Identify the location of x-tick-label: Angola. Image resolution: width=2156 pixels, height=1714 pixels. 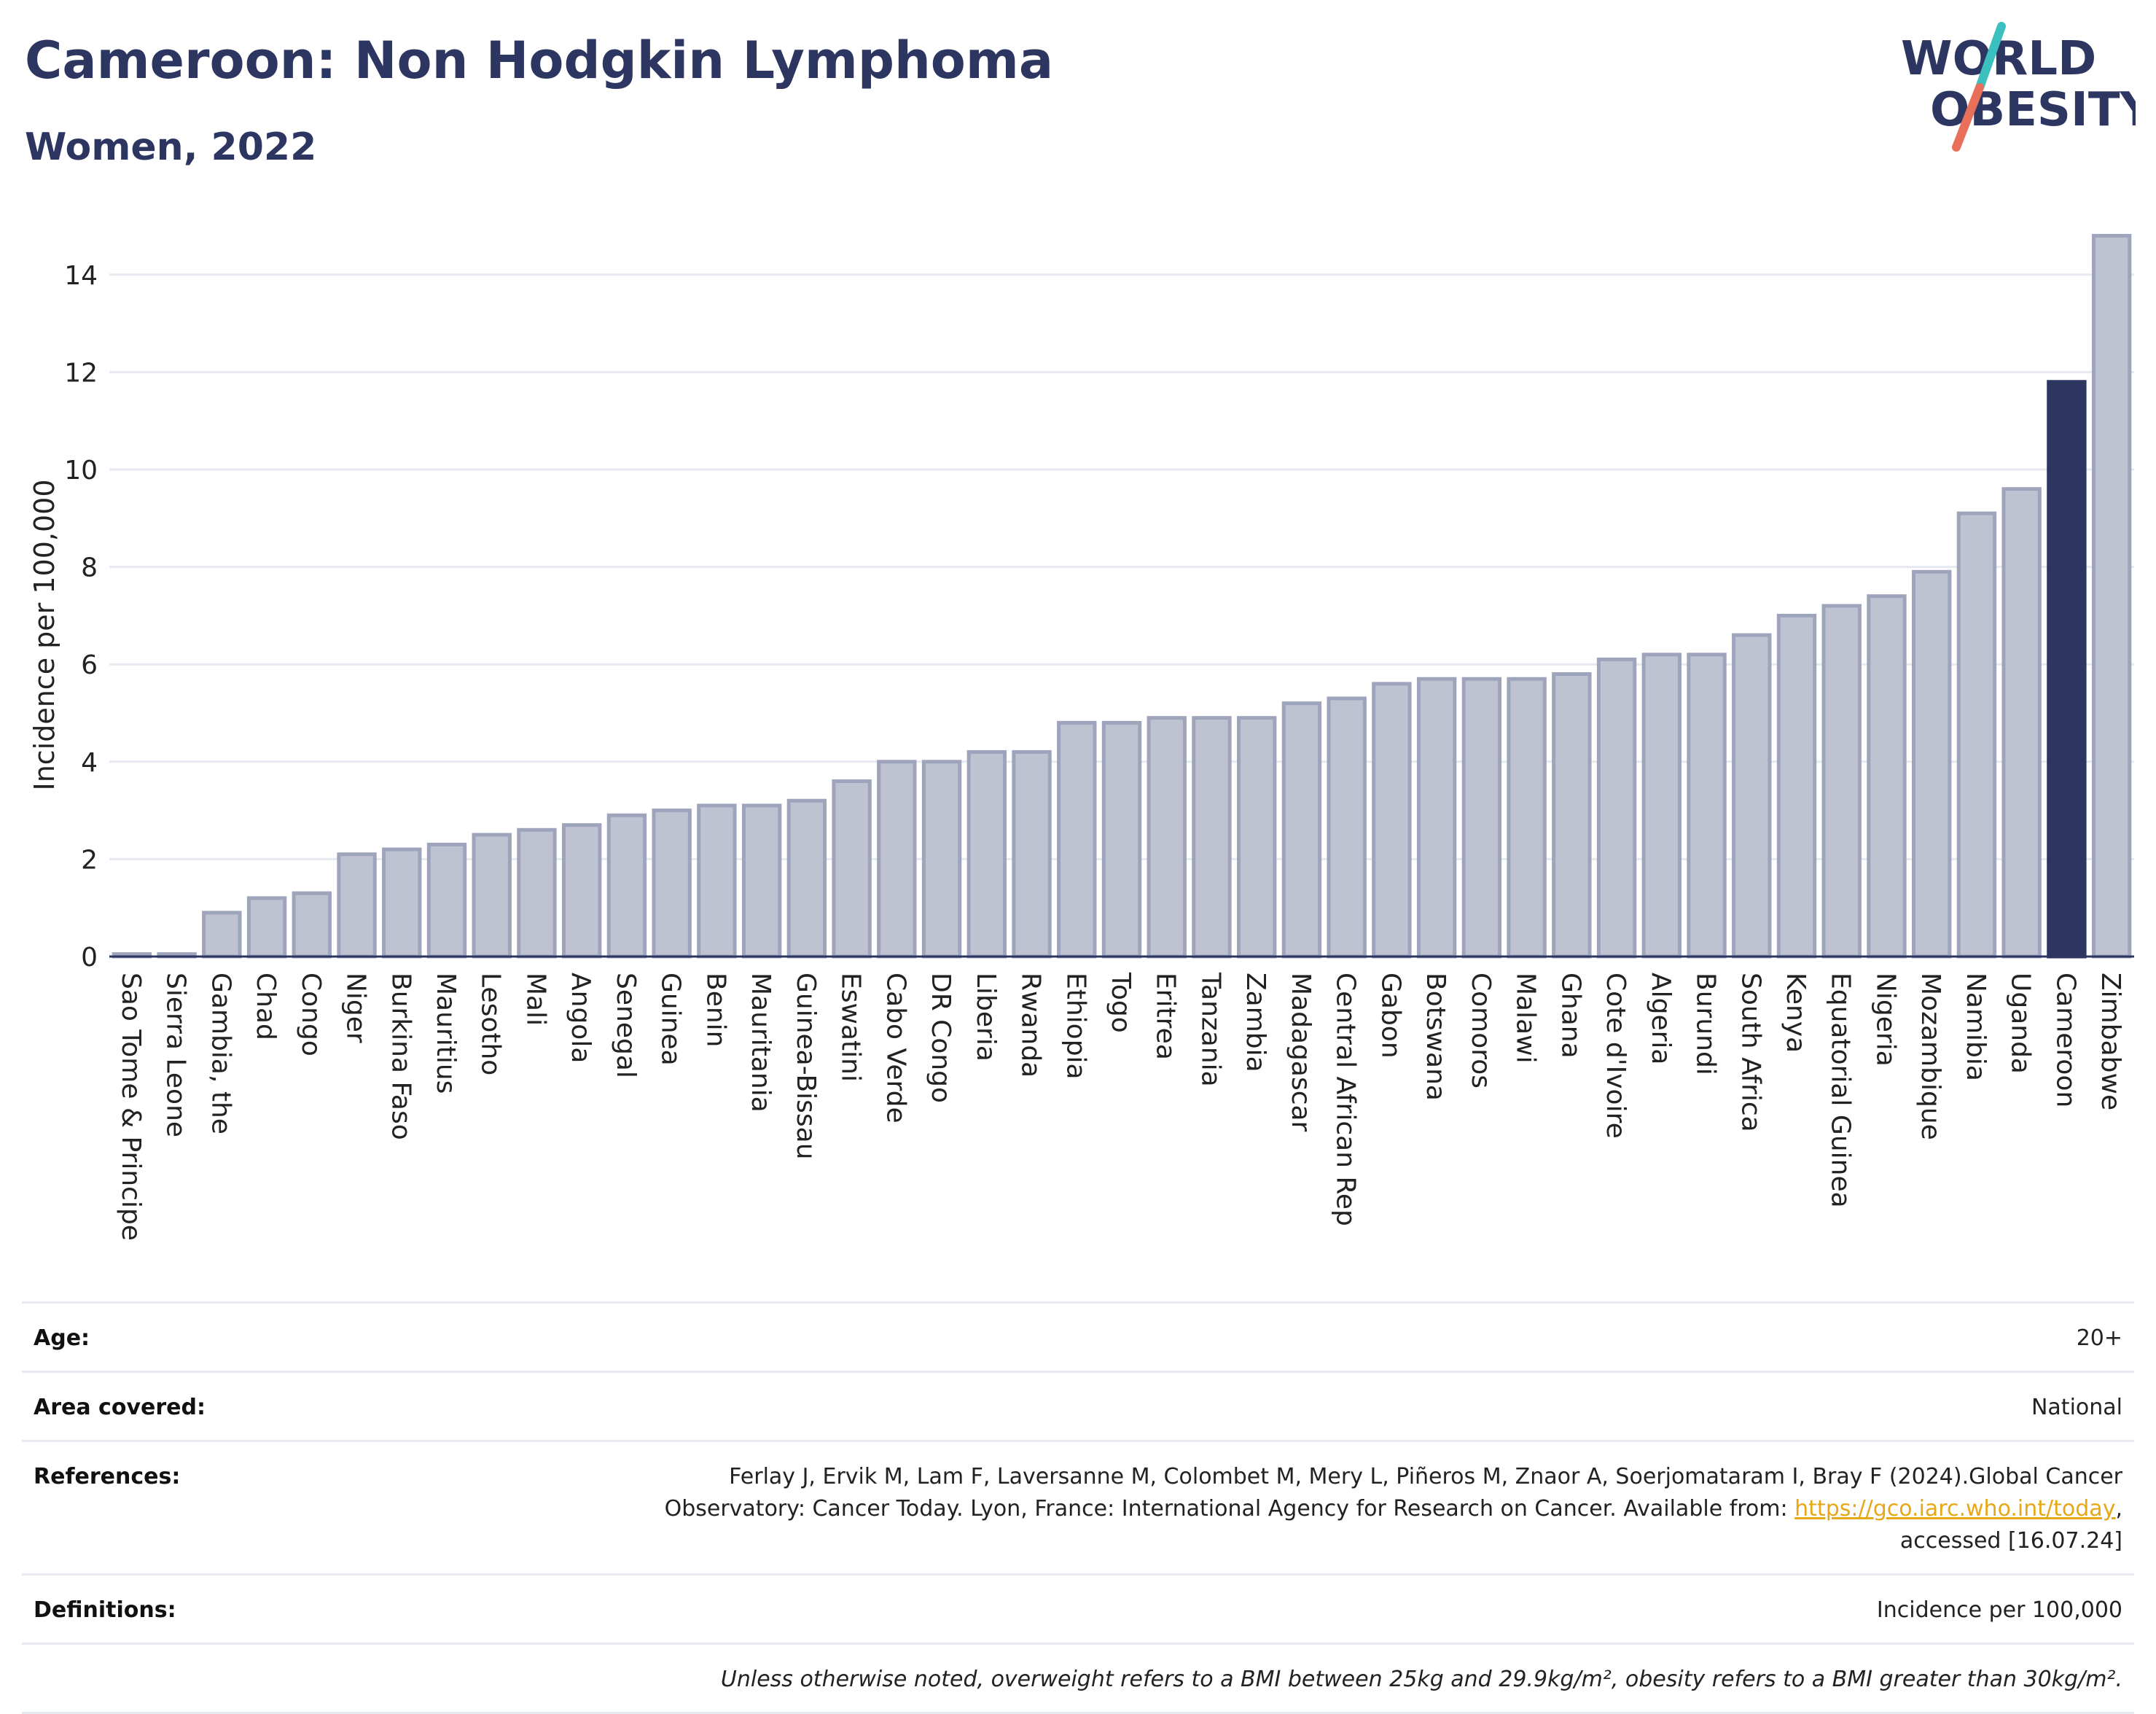
(581, 1018).